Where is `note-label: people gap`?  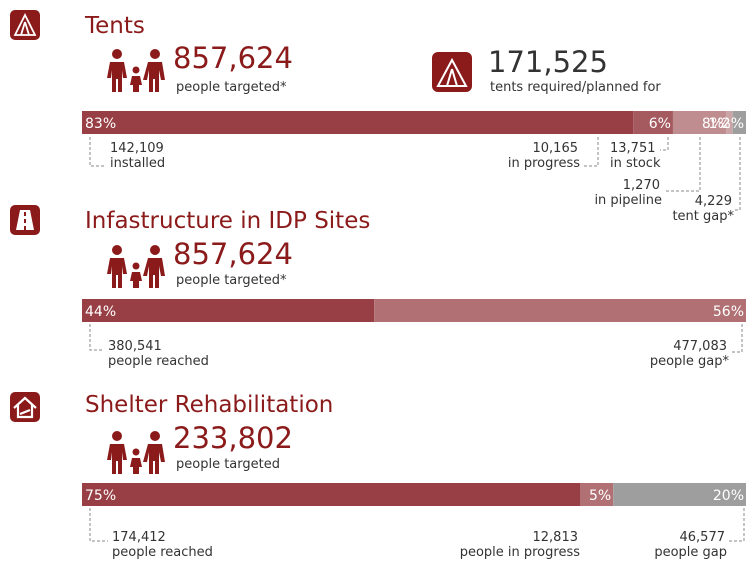 note-label: people gap is located at coordinates (690, 552).